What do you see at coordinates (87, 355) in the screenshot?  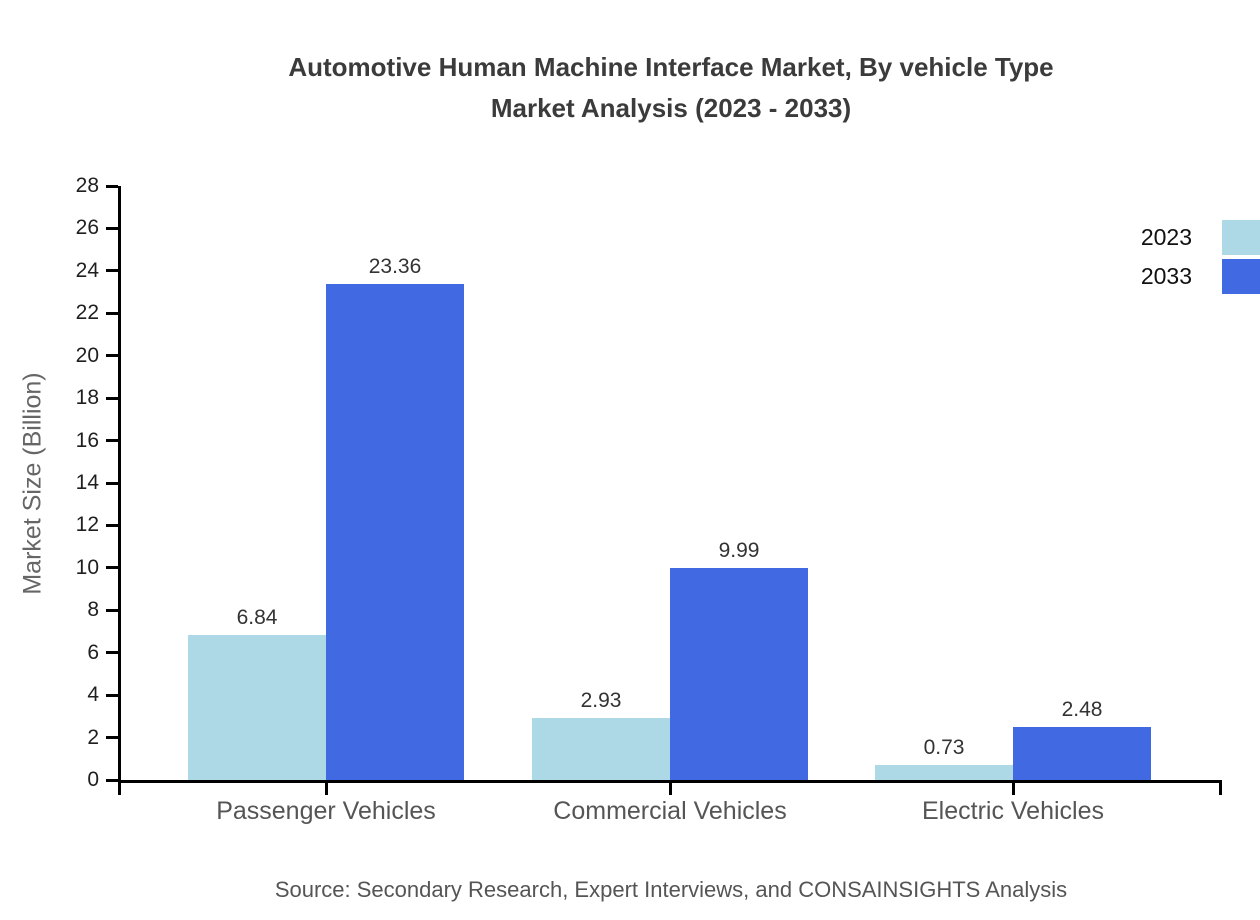 I see `y-axis-tick-label: 20` at bounding box center [87, 355].